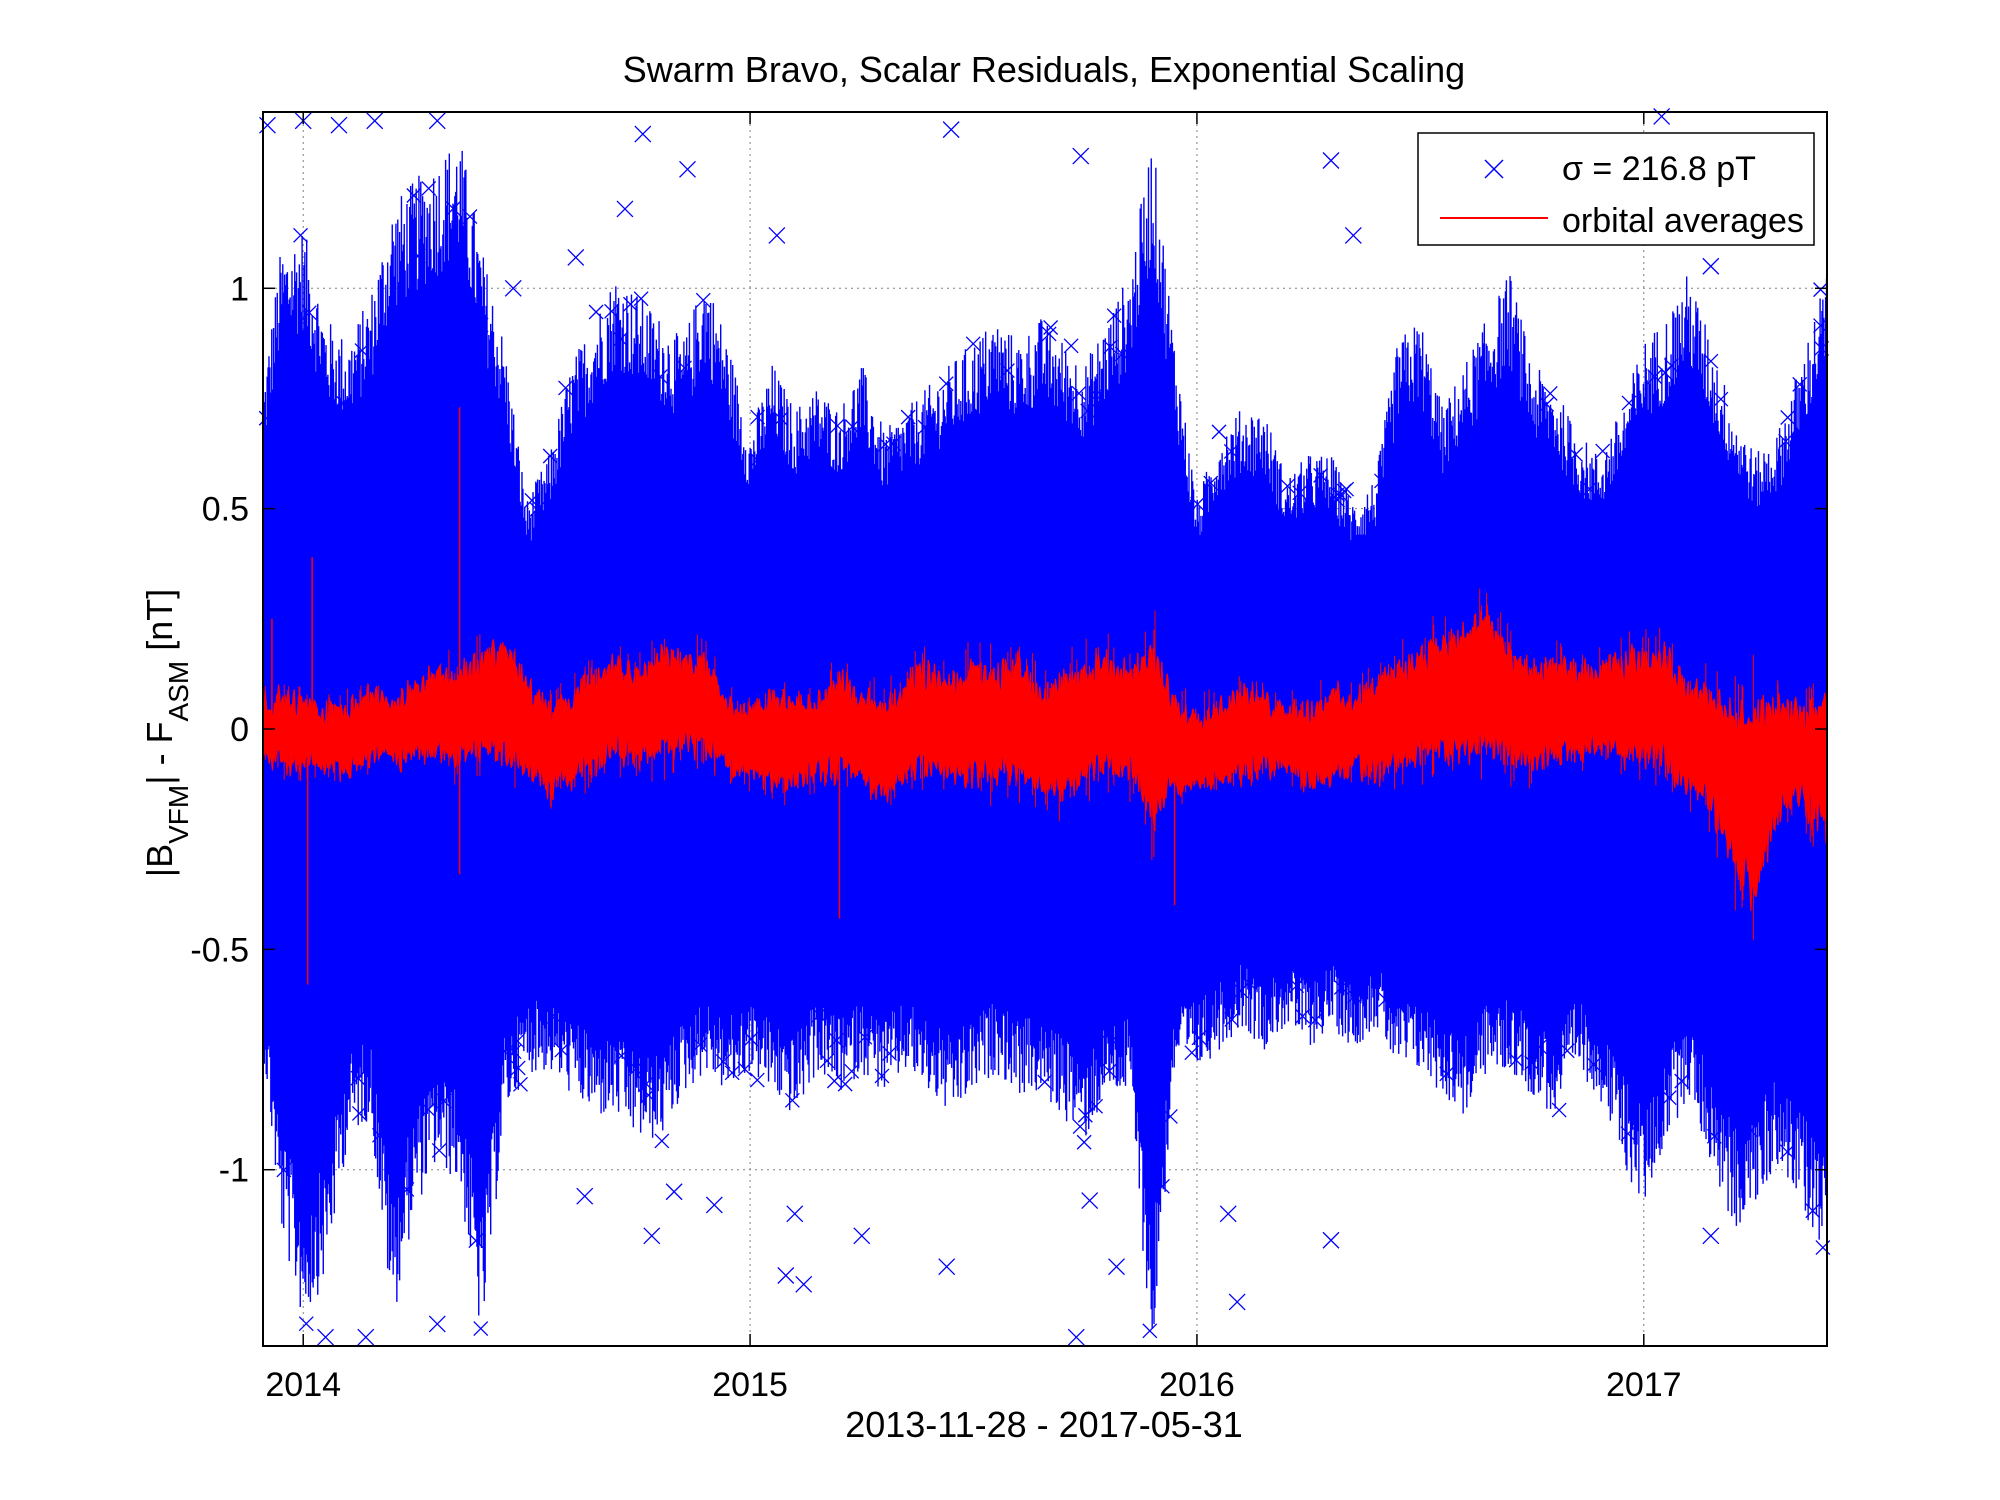 This screenshot has height=1500, width=2000. Describe the element at coordinates (303, 1385) in the screenshot. I see `x-tick-label: 2014` at that location.